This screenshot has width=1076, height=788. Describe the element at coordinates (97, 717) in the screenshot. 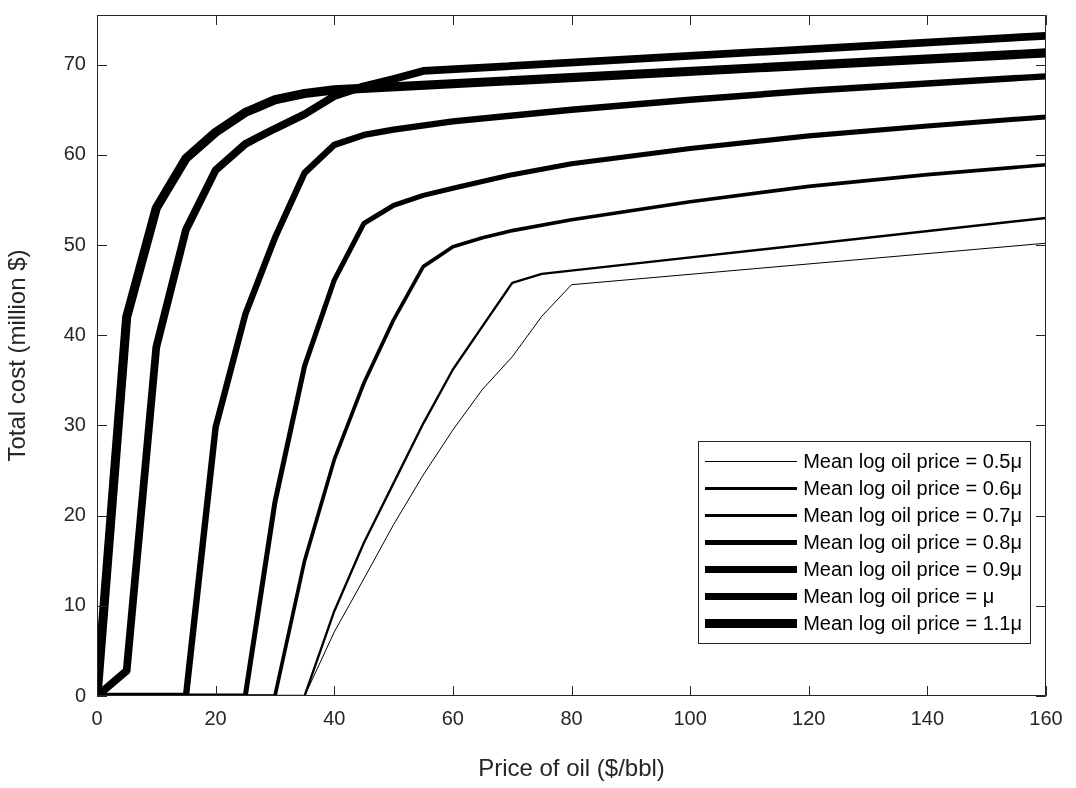

I see `x-tick-label: 0` at that location.